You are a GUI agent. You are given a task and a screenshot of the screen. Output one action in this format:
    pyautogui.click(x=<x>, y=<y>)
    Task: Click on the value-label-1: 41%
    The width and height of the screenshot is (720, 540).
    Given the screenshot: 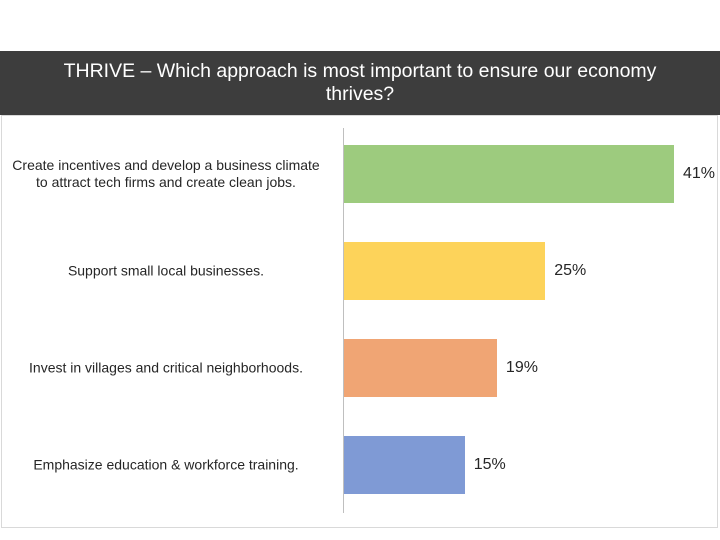 What is the action you would take?
    pyautogui.click(x=699, y=173)
    